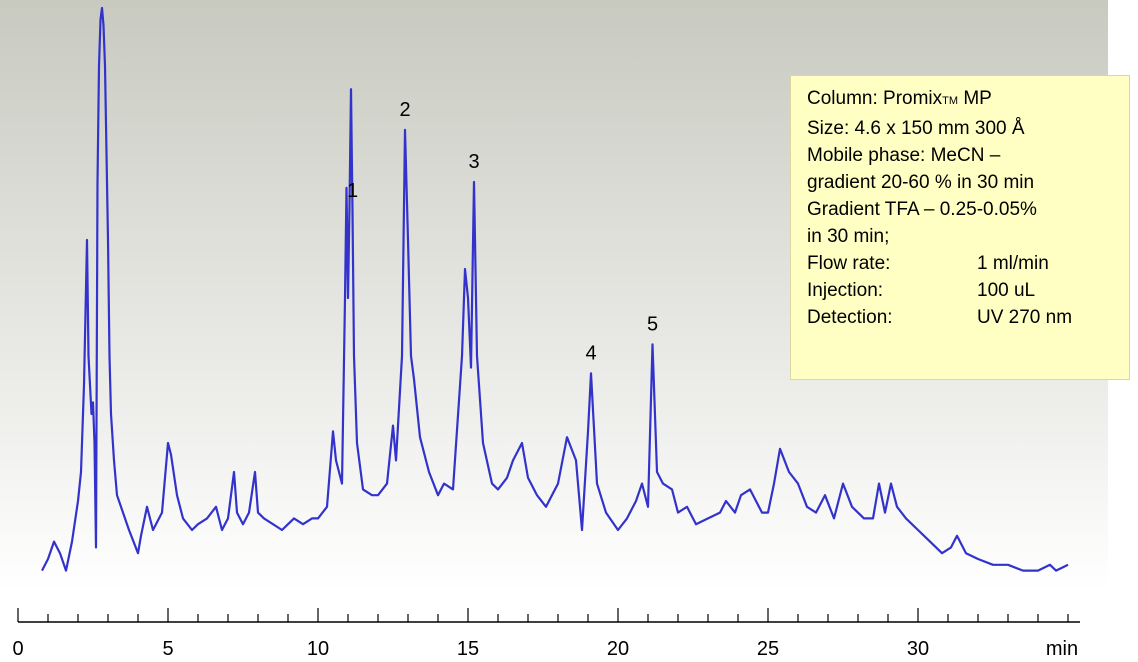 The height and width of the screenshot is (662, 1138). What do you see at coordinates (849, 263) in the screenshot?
I see `info-row-label: Flow rate:` at bounding box center [849, 263].